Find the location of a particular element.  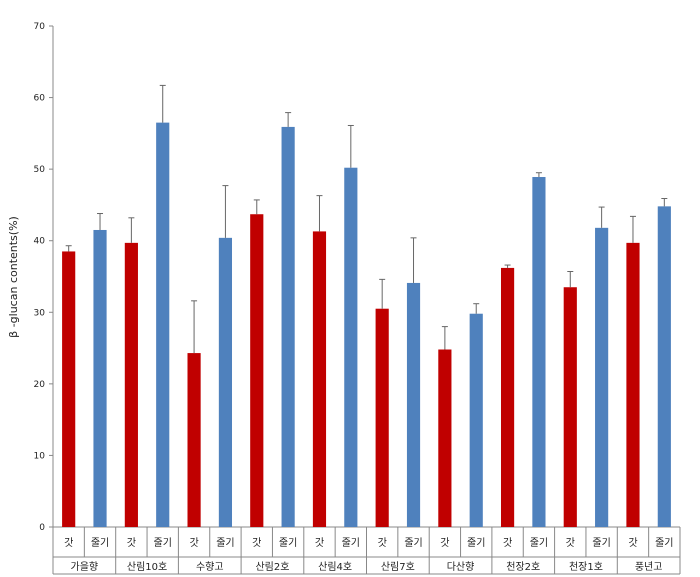

group-label: 풍년고 is located at coordinates (649, 567).